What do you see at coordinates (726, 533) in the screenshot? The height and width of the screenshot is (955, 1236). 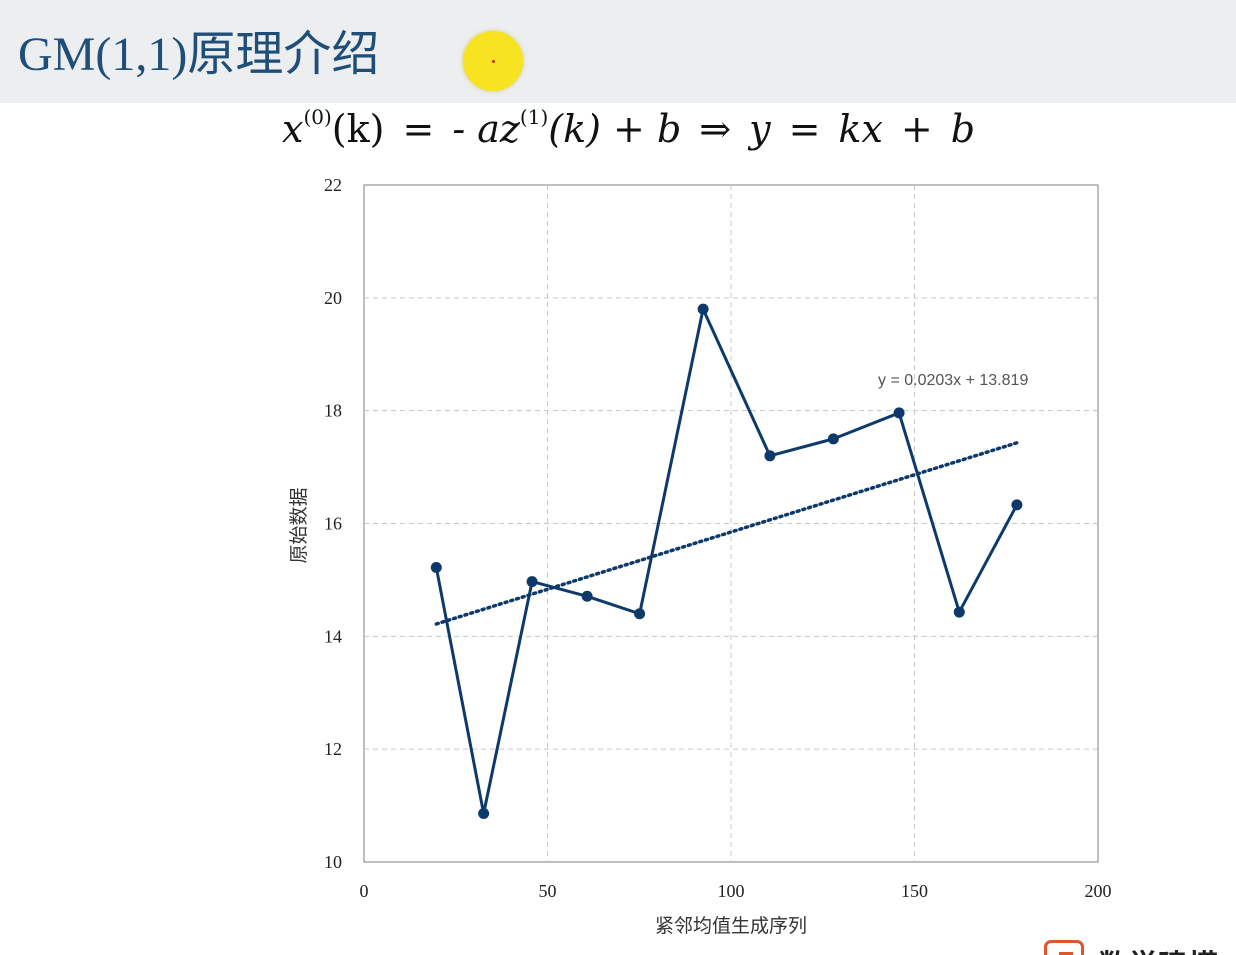 I see `trendline` at bounding box center [726, 533].